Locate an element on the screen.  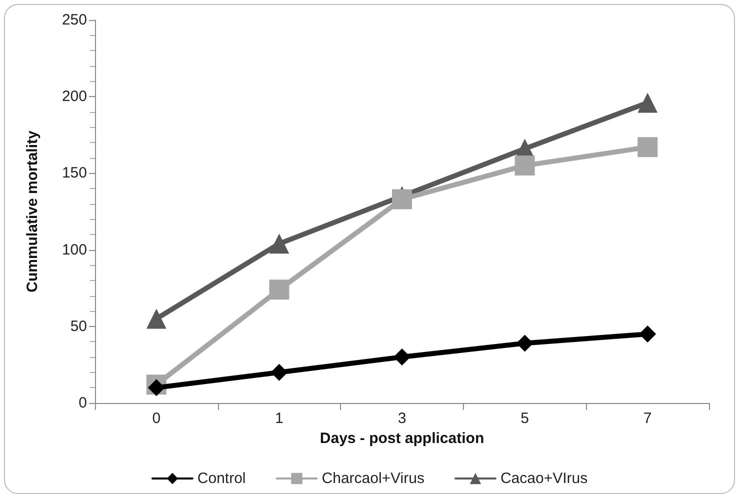
y-tick-label: 200 is located at coordinates (74, 97).